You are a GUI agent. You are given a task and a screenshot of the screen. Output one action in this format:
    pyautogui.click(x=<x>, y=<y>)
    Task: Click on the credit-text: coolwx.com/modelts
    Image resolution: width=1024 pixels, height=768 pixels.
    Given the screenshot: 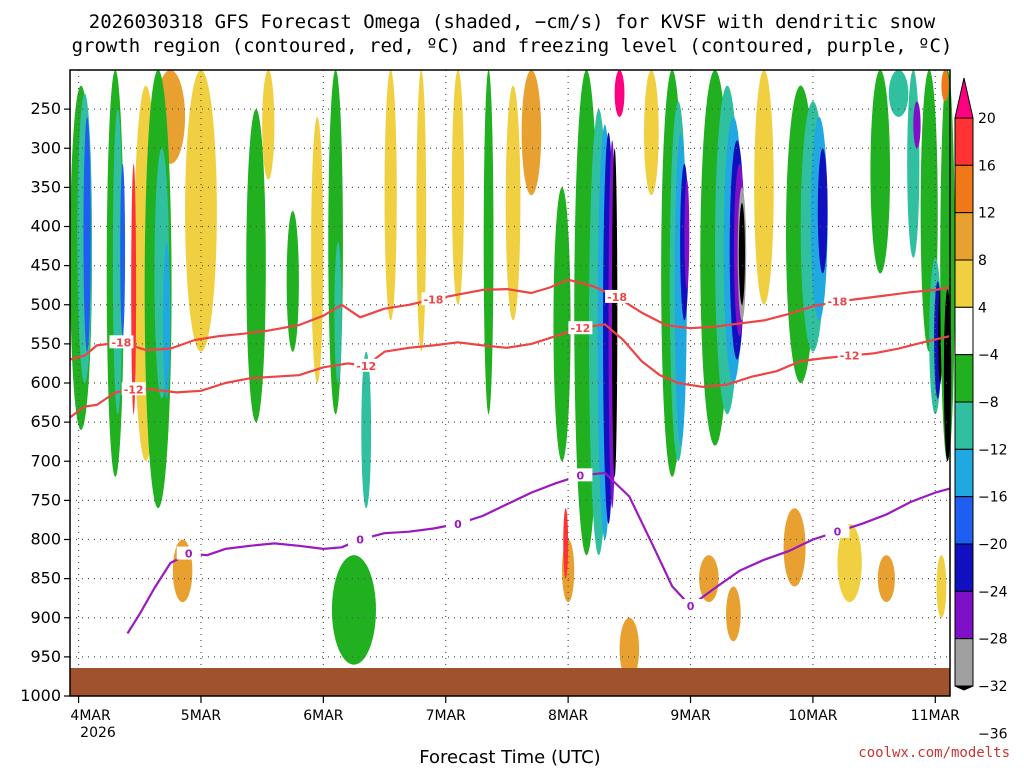 What is the action you would take?
    pyautogui.click(x=934, y=753)
    